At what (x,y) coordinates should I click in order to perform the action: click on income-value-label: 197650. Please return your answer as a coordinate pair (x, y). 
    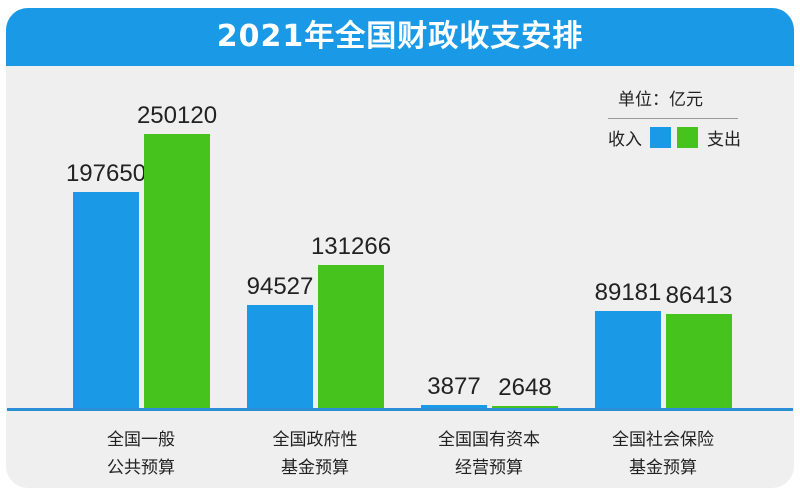
    Looking at the image, I should click on (106, 173).